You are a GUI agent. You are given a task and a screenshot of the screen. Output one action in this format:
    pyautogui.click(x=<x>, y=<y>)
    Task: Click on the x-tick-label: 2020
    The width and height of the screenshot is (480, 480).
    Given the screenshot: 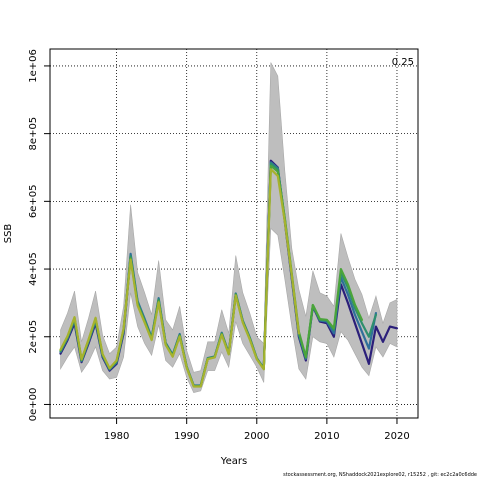 What is the action you would take?
    pyautogui.click(x=396, y=436)
    